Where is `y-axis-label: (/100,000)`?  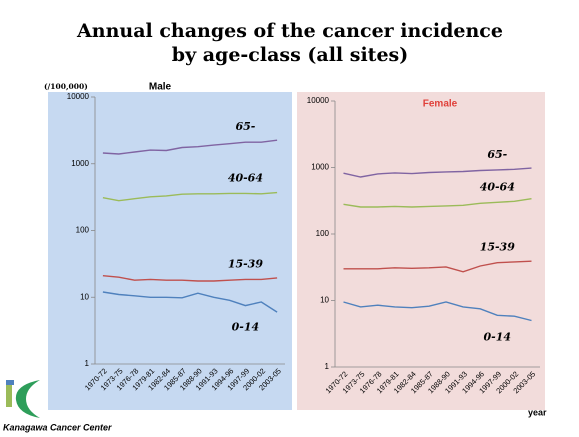 y-axis-label: (/100,000) is located at coordinates (66, 86).